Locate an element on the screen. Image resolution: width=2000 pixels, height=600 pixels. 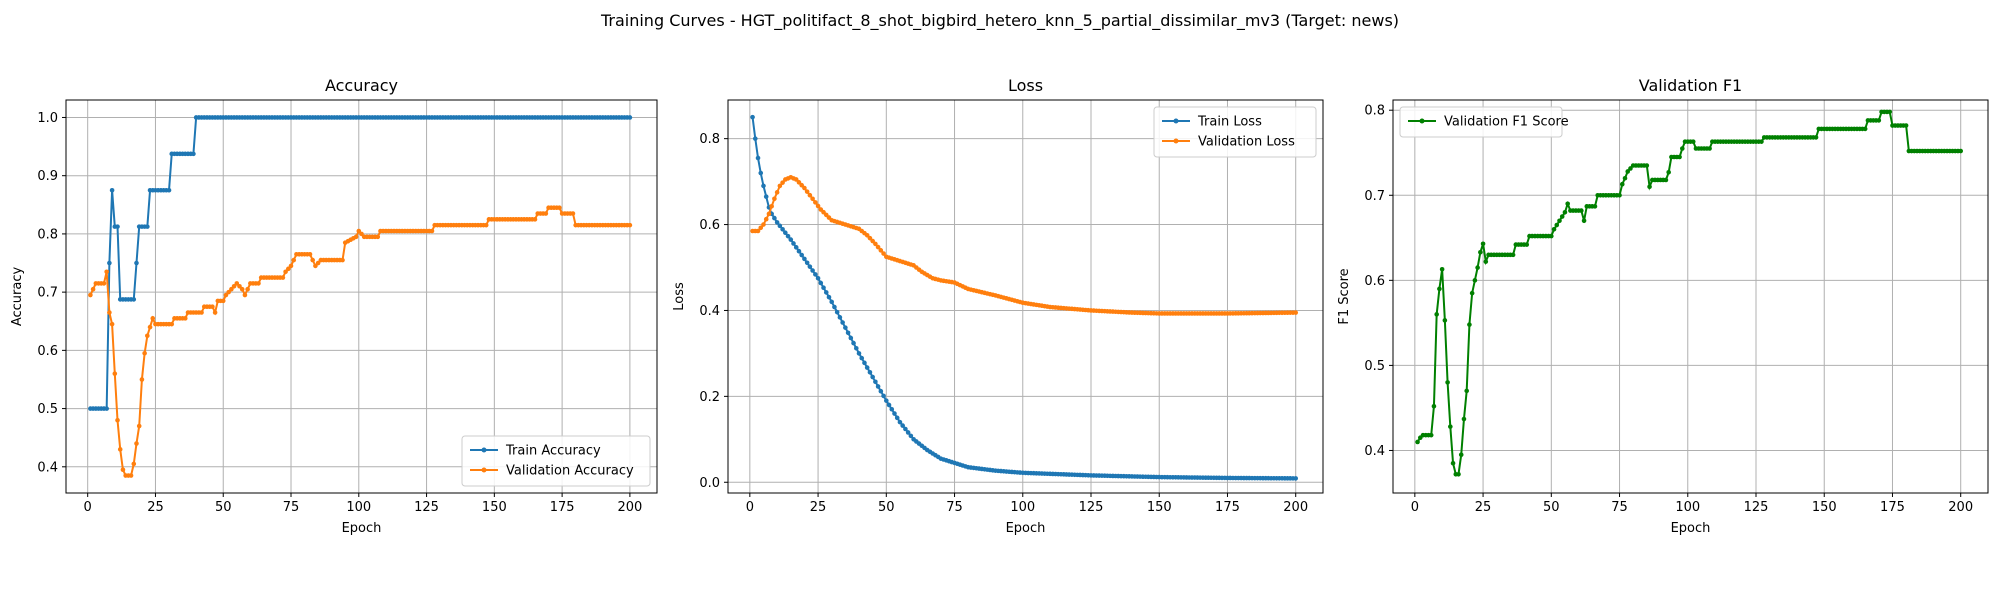
y-axis-label: F1 Score is located at coordinates (1344, 296).